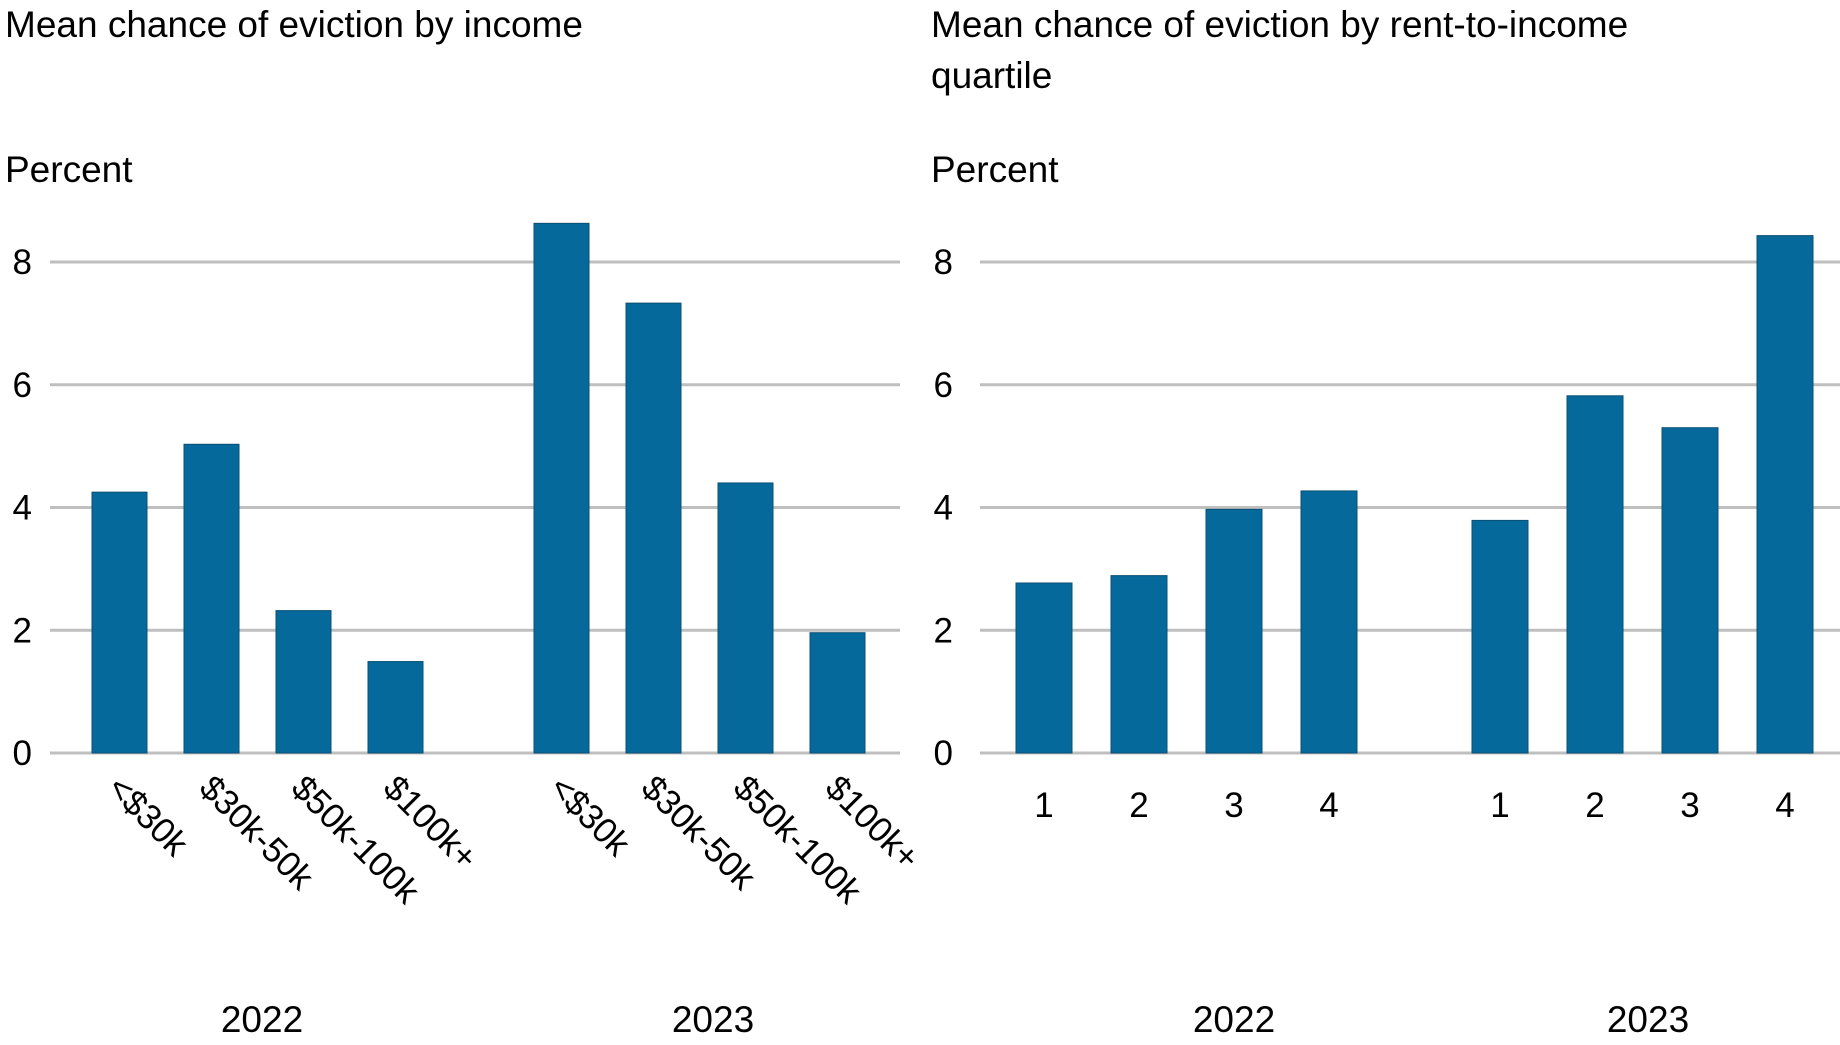 The height and width of the screenshot is (1045, 1840). I want to click on rent-y-ticks: 0 2 4 6 8, so click(943, 508).